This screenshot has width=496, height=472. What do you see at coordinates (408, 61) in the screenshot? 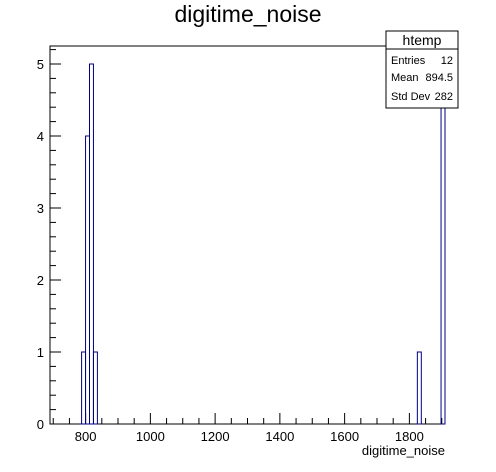
I see `stats-entries-label: Entries` at bounding box center [408, 61].